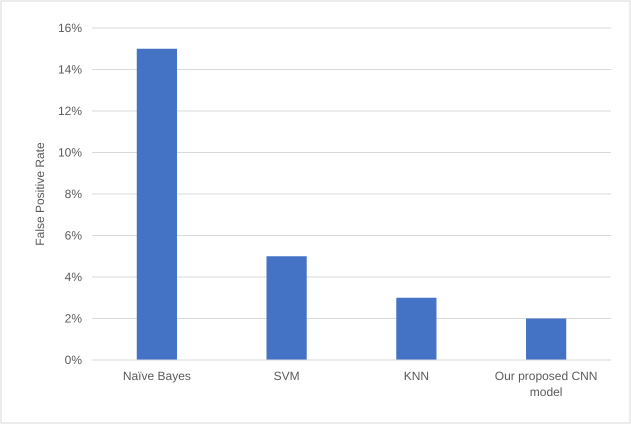 The image size is (631, 424). I want to click on y-tick-label: 2%, so click(73, 319).